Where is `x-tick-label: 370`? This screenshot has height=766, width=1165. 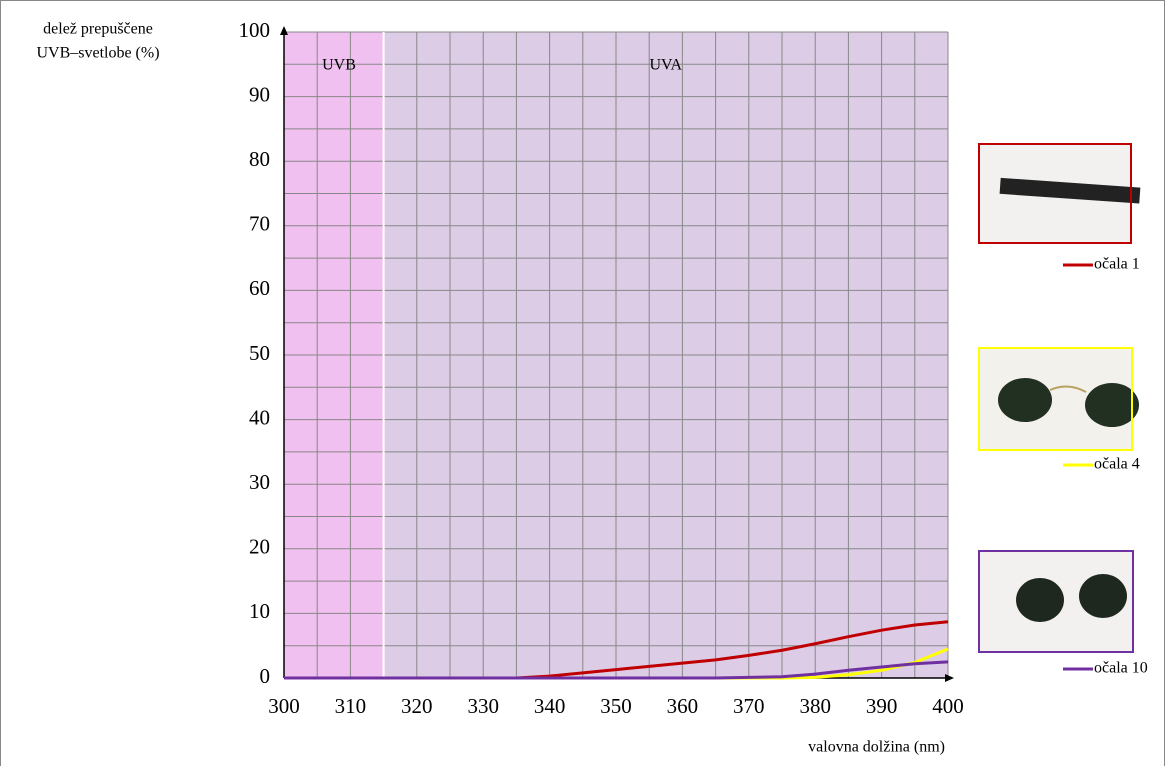 x-tick-label: 370 is located at coordinates (749, 706).